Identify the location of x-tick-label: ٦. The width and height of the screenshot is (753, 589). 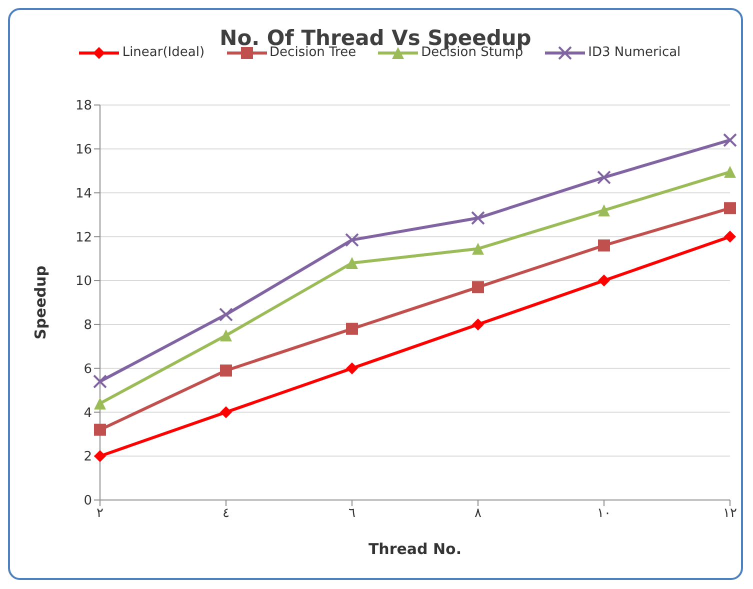
(352, 514).